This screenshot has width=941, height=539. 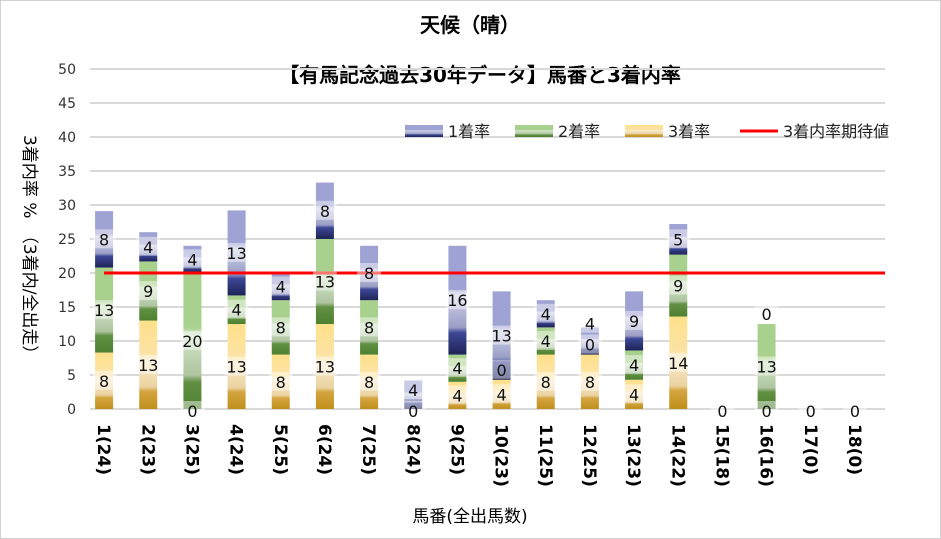 What do you see at coordinates (854, 449) in the screenshot?
I see `x-tick-label: 18(0)` at bounding box center [854, 449].